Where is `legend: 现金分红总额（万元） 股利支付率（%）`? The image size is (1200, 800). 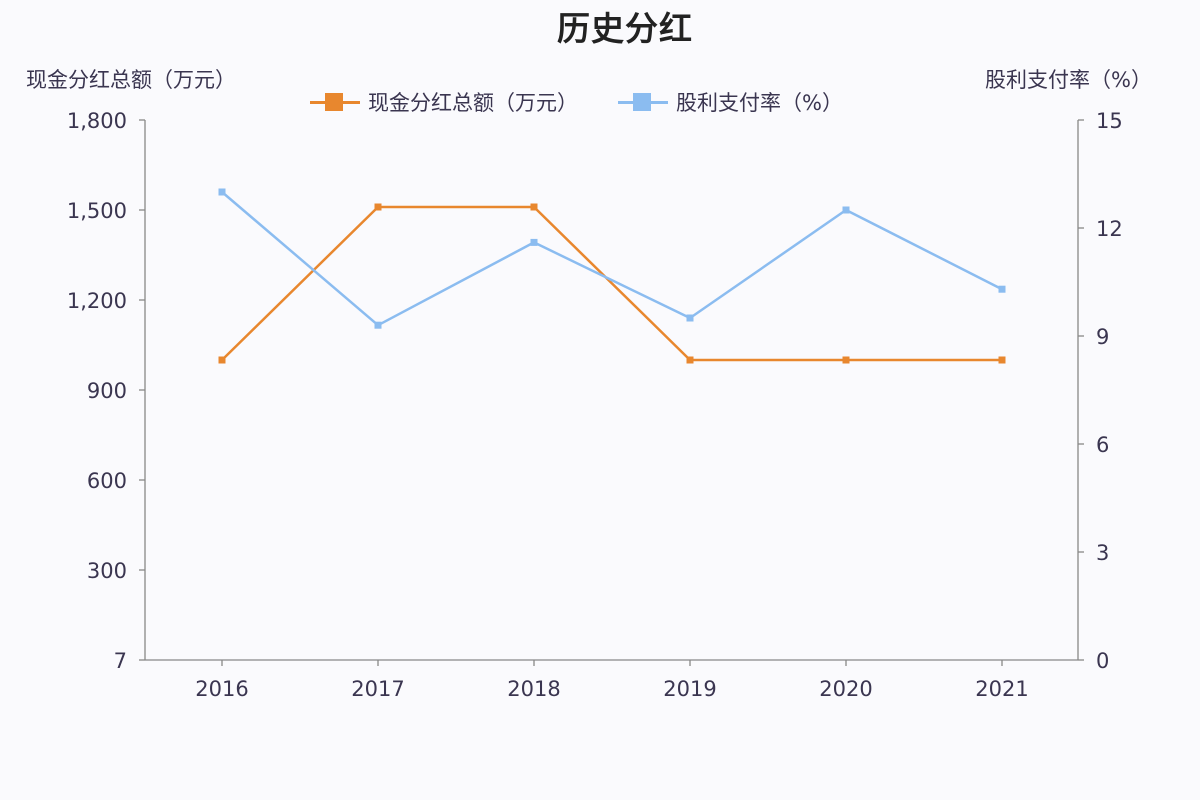 legend: 现金分红总额（万元） 股利支付率（%） is located at coordinates (596, 102).